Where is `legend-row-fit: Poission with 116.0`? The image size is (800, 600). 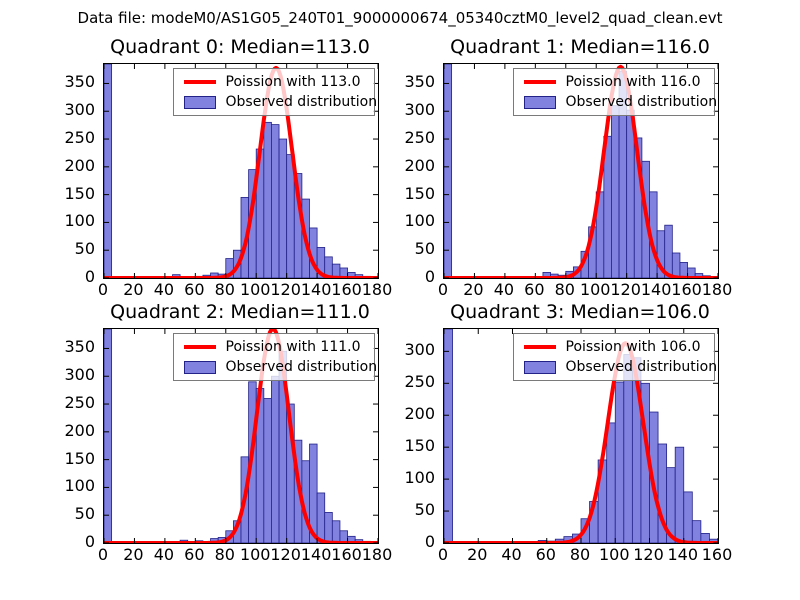
legend-row-fit: Poission with 116.0 is located at coordinates (616, 82).